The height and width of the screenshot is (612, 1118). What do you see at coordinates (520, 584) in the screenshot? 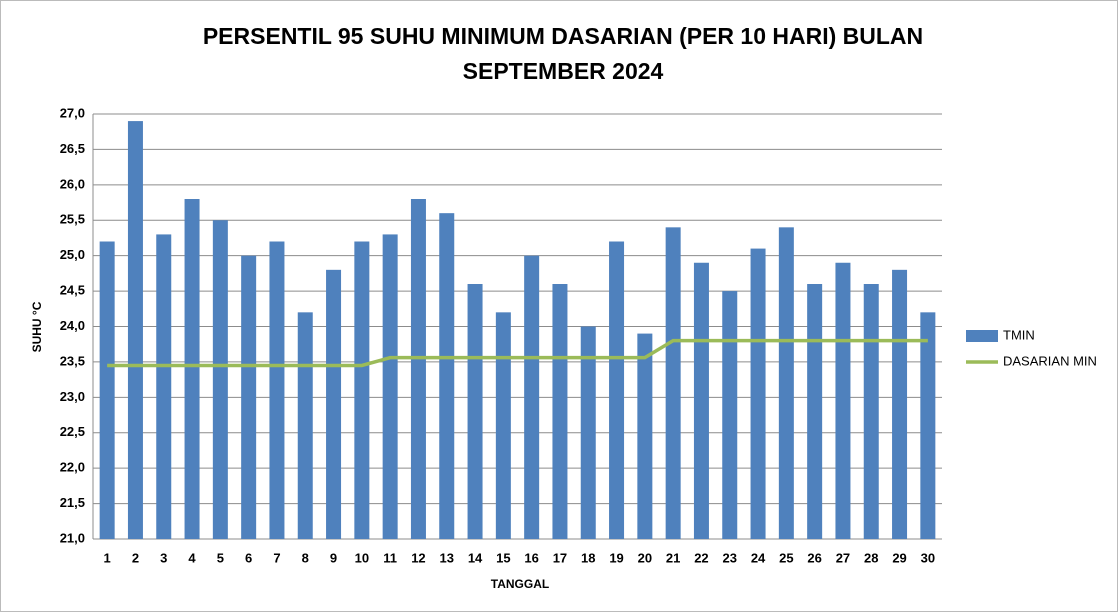
I see `x-axis-title: TANGGAL` at bounding box center [520, 584].